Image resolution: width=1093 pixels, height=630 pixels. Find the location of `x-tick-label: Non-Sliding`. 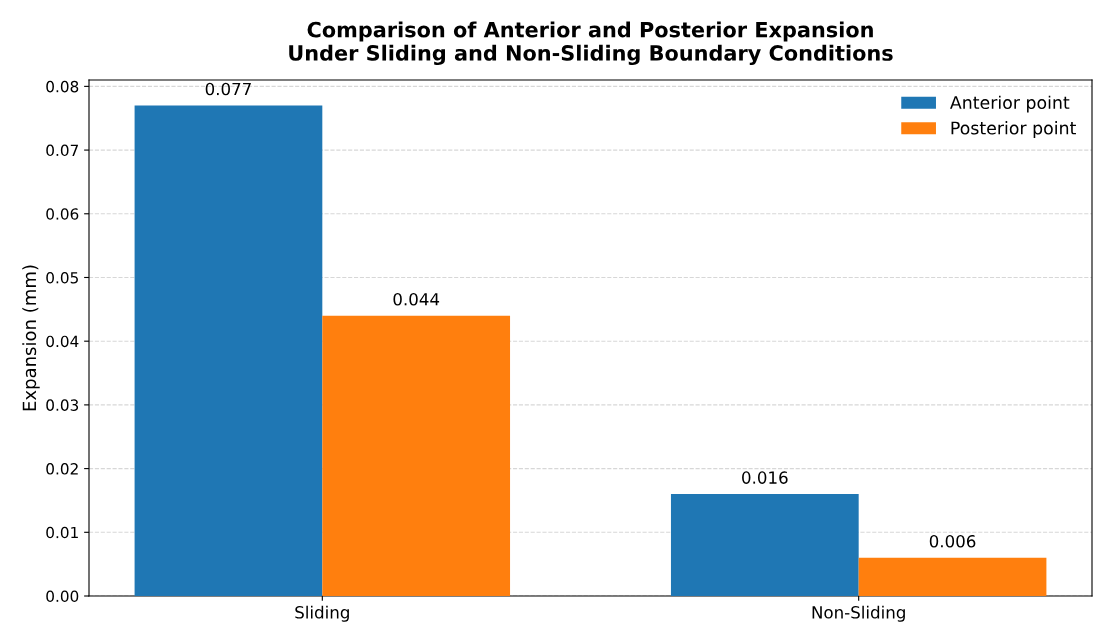

x-tick-label: Non-Sliding is located at coordinates (858, 613).